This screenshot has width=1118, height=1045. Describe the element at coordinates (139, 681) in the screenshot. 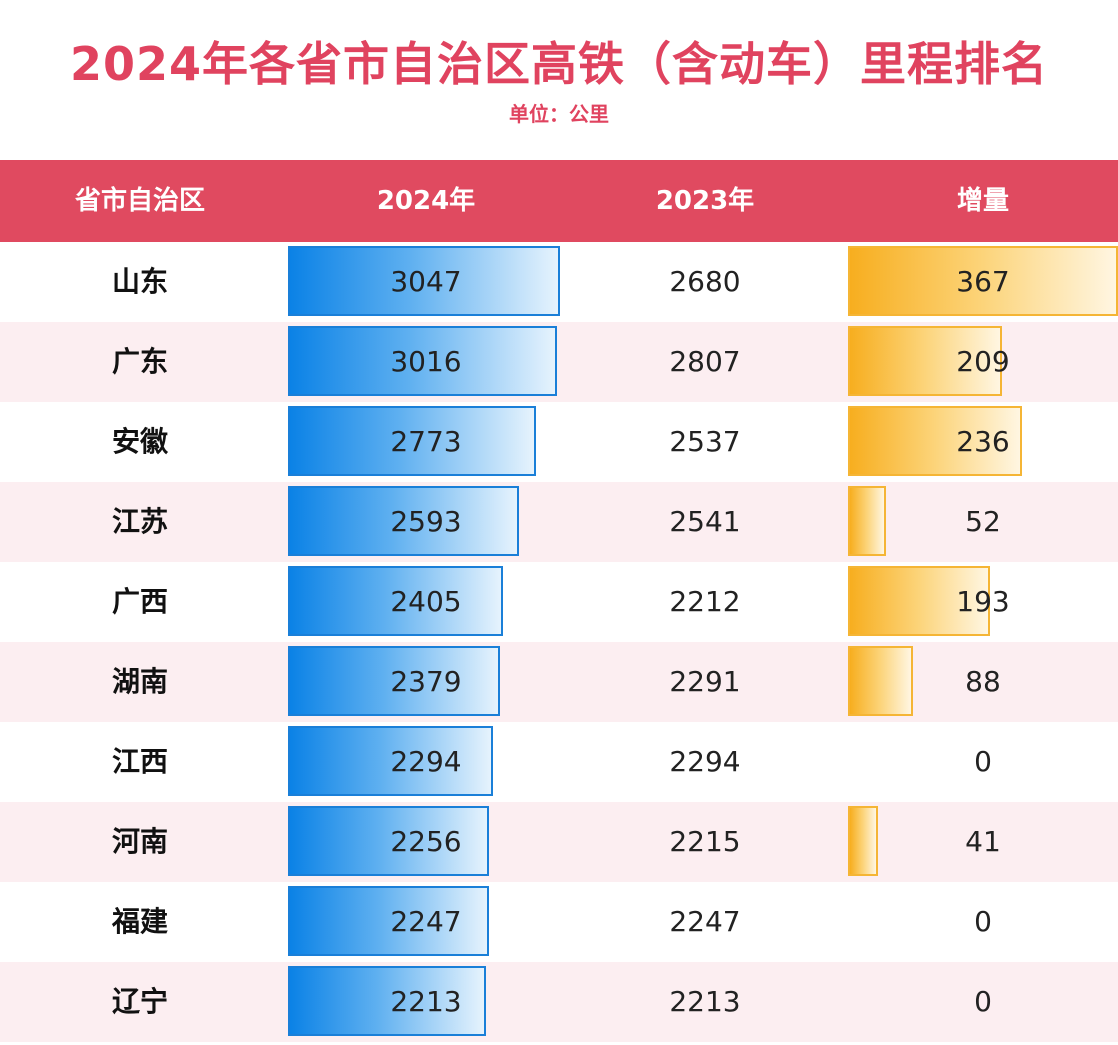

I see `province-label: 湖南` at that location.